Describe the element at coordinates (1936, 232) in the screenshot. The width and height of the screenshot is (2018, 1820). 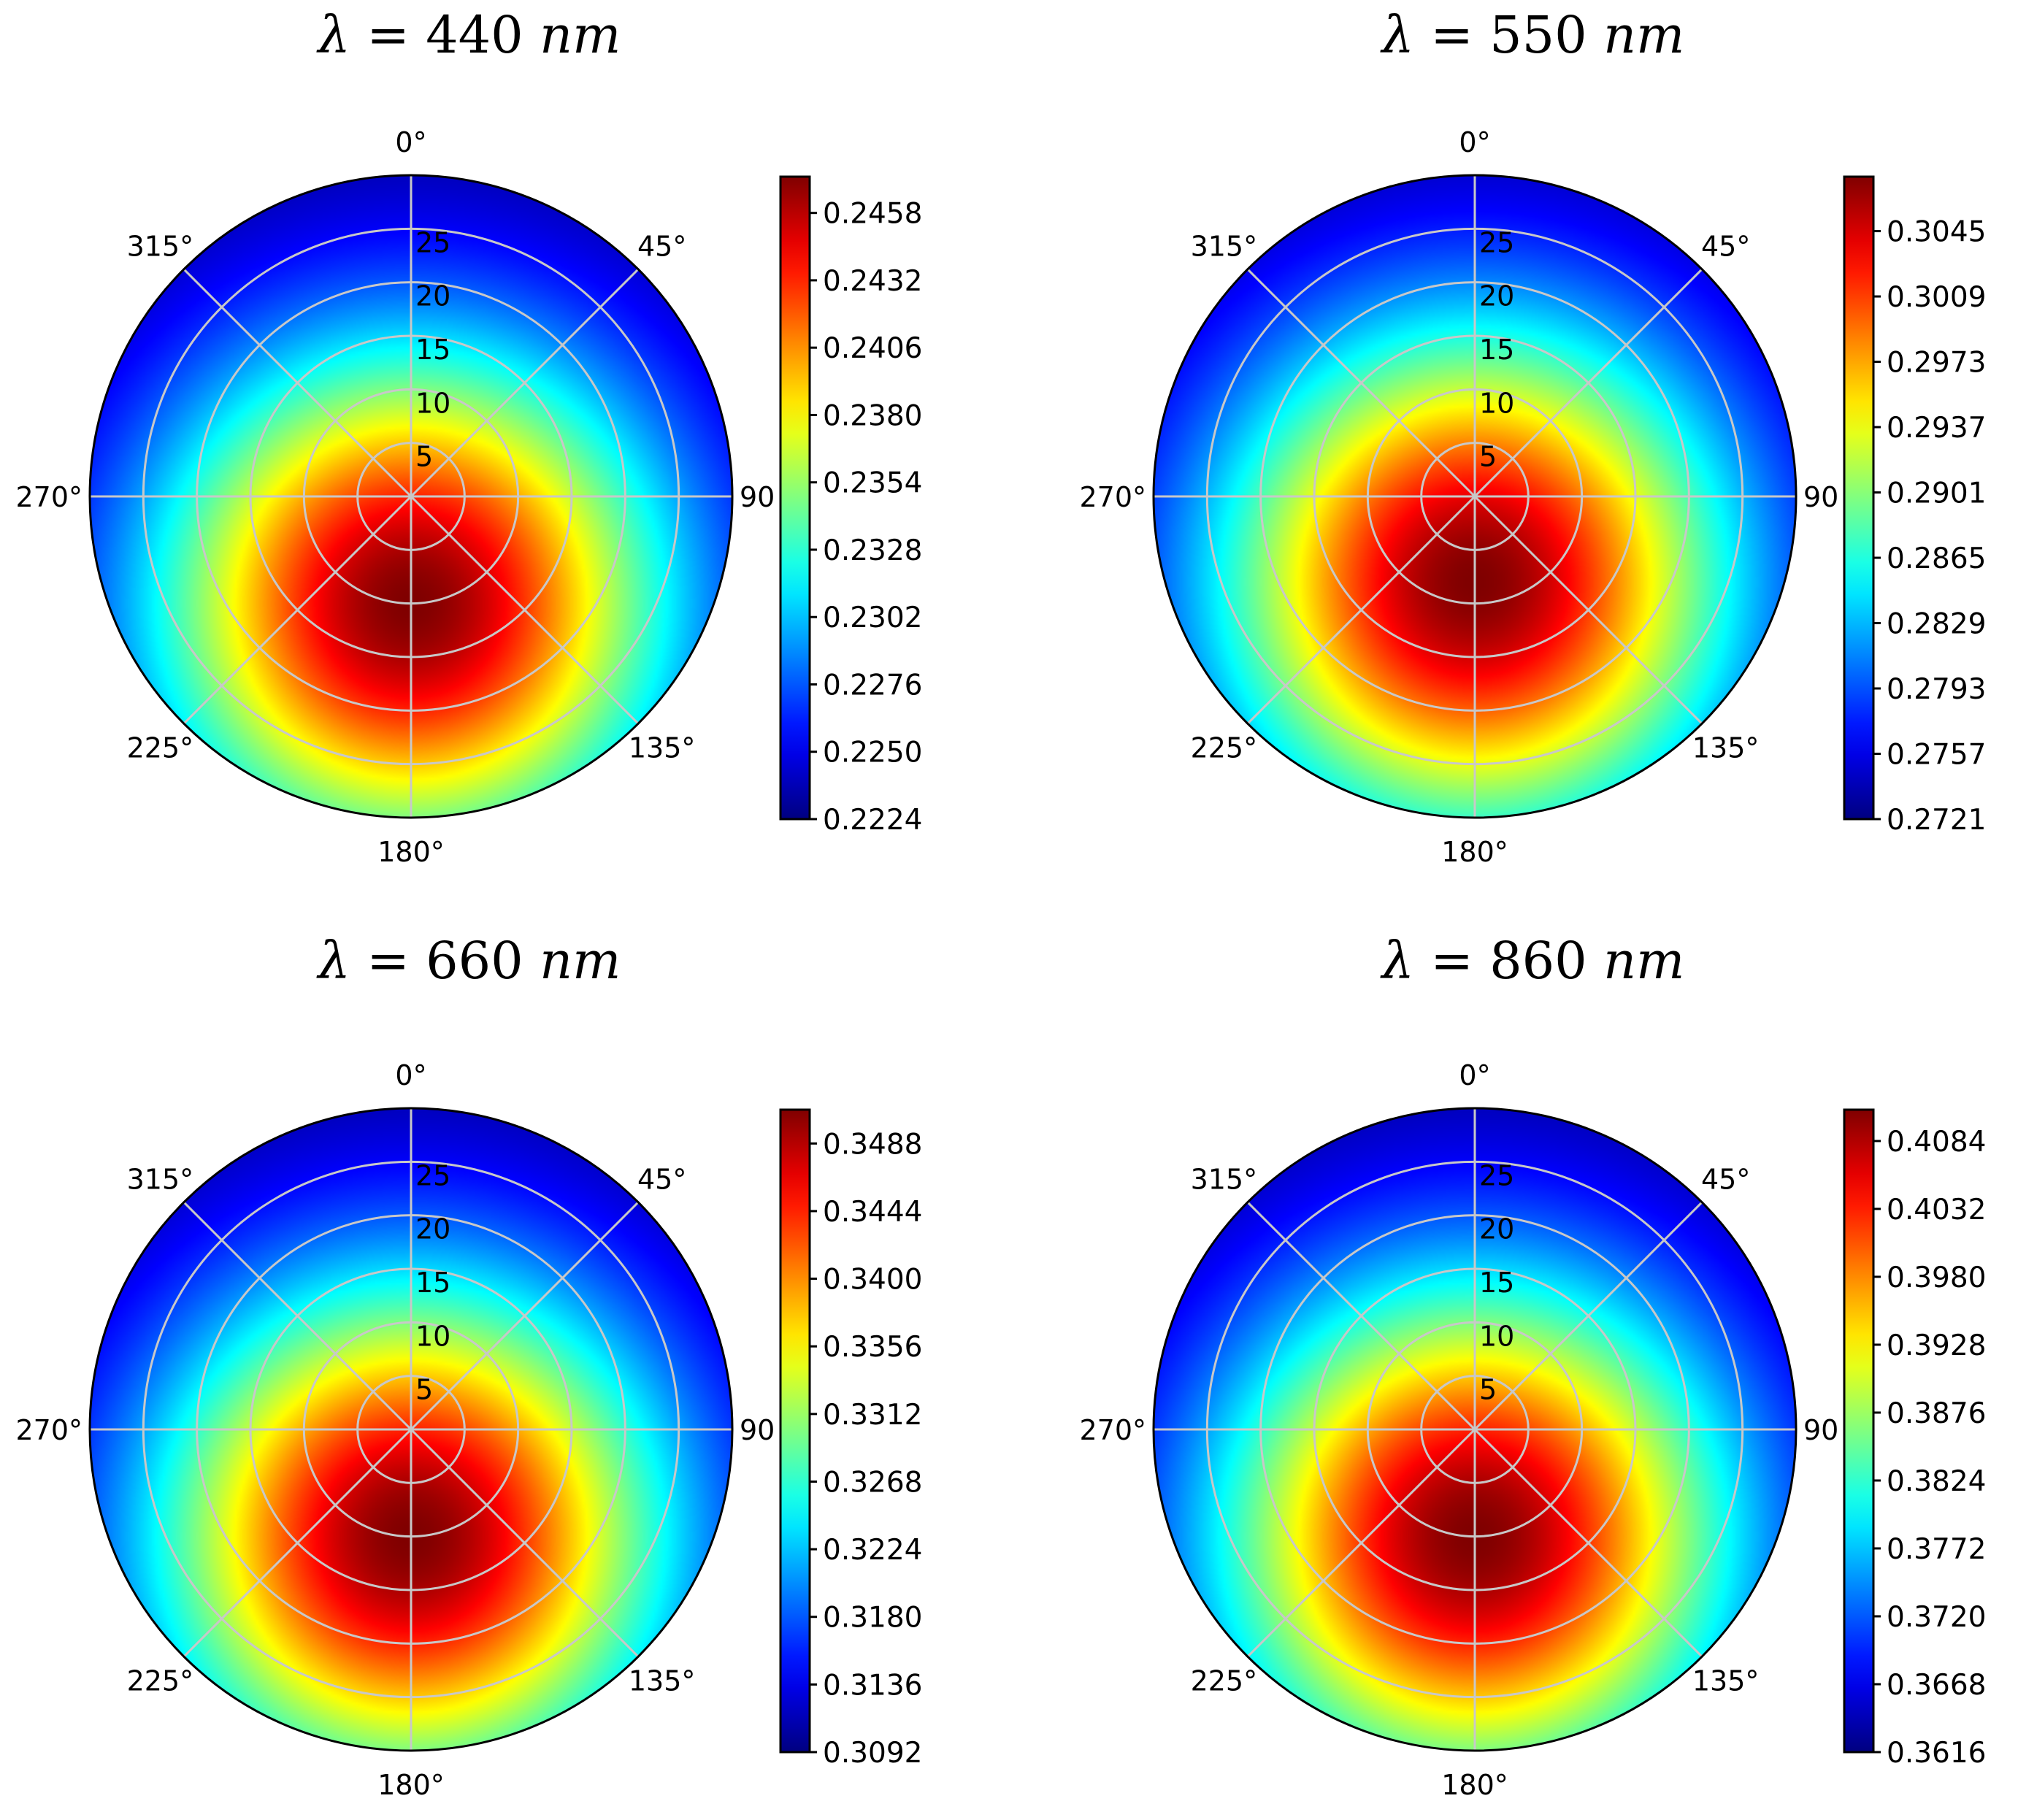
I see `colorbar-tick-label: 0.3045` at that location.